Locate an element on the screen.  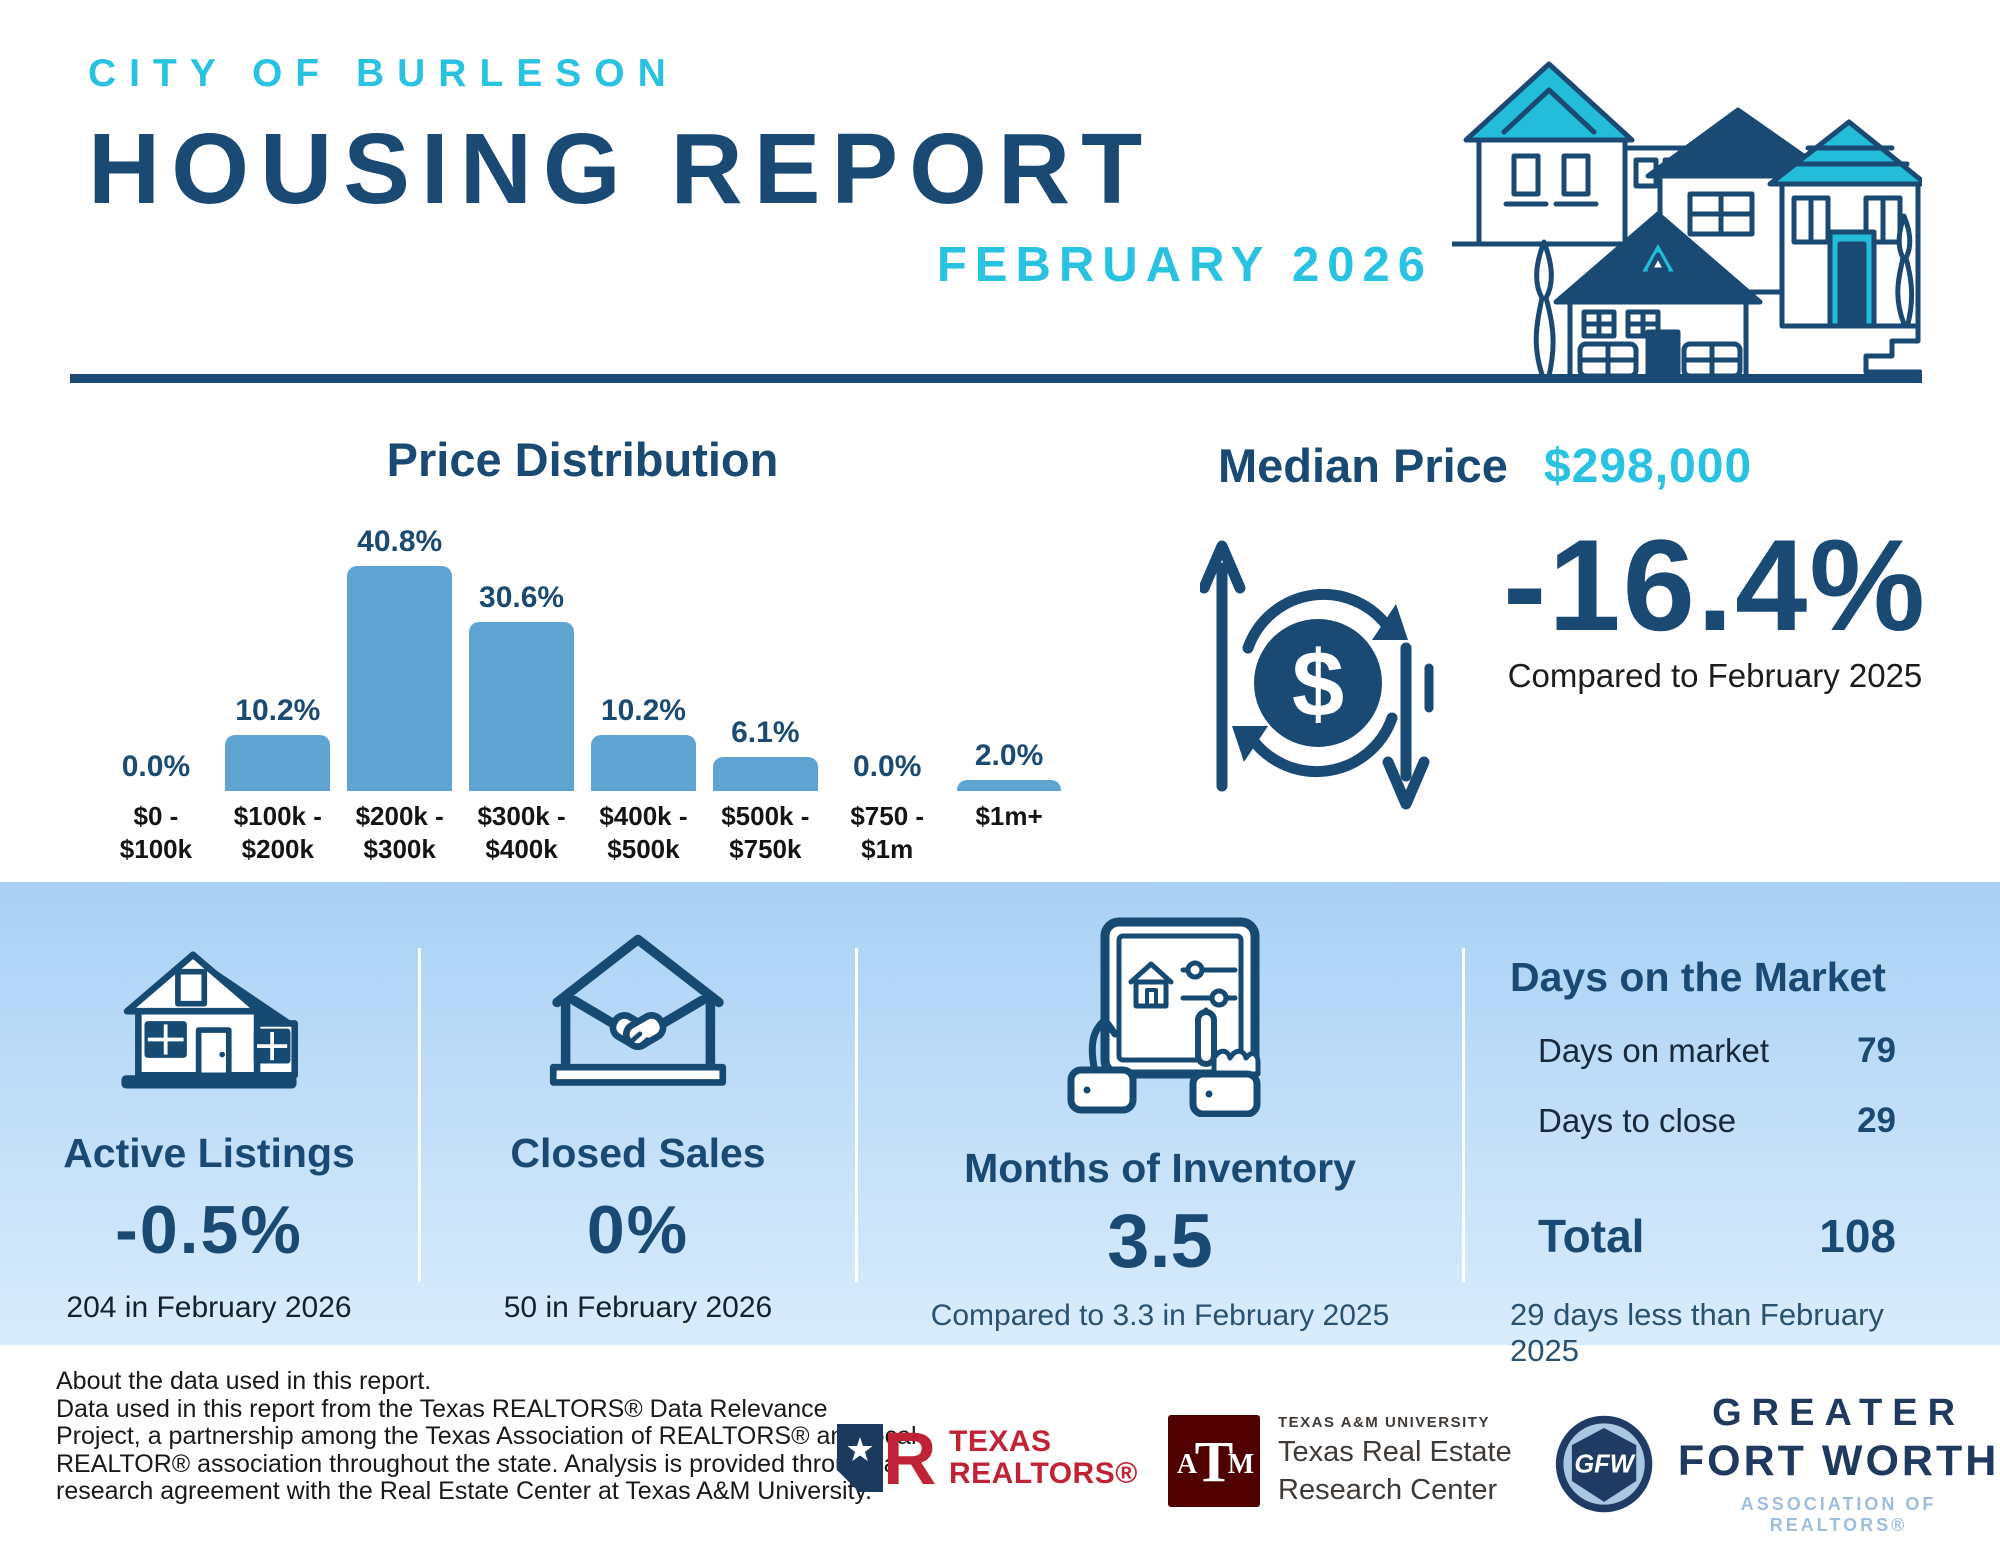
svg-text: T is located at coordinates (1214, 1461).